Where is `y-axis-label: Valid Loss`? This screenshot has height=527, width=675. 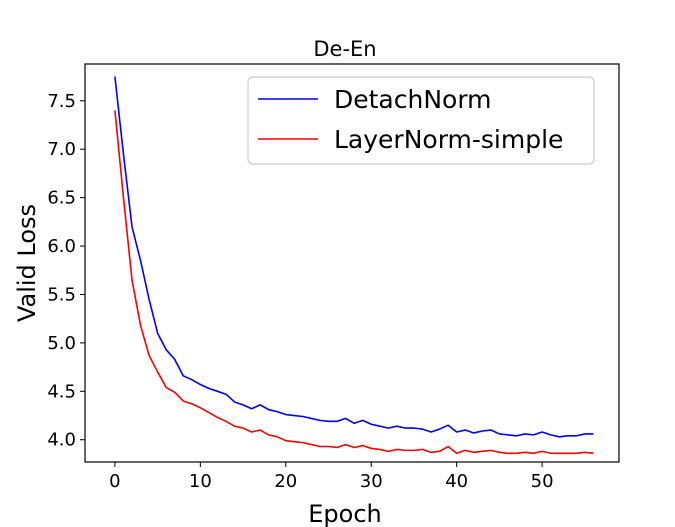
y-axis-label: Valid Loss is located at coordinates (27, 263).